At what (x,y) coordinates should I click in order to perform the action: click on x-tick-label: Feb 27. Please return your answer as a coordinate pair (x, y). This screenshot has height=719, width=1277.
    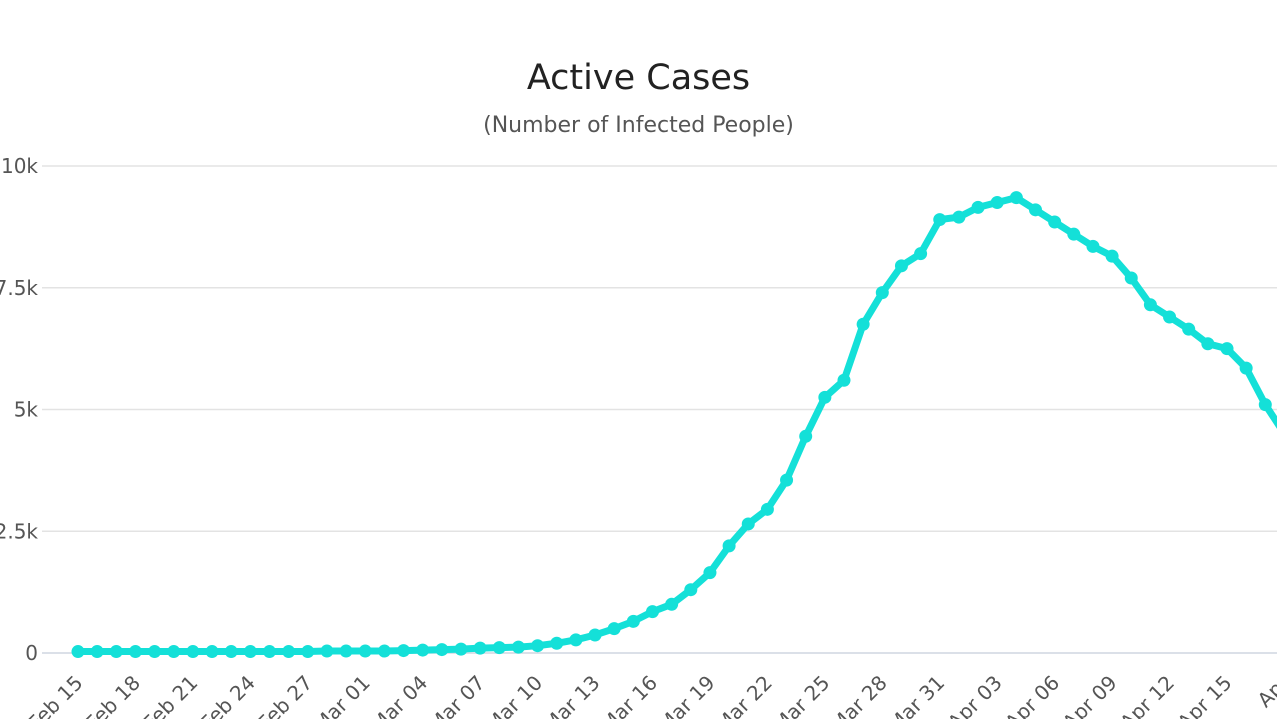
    Looking at the image, I should click on (285, 695).